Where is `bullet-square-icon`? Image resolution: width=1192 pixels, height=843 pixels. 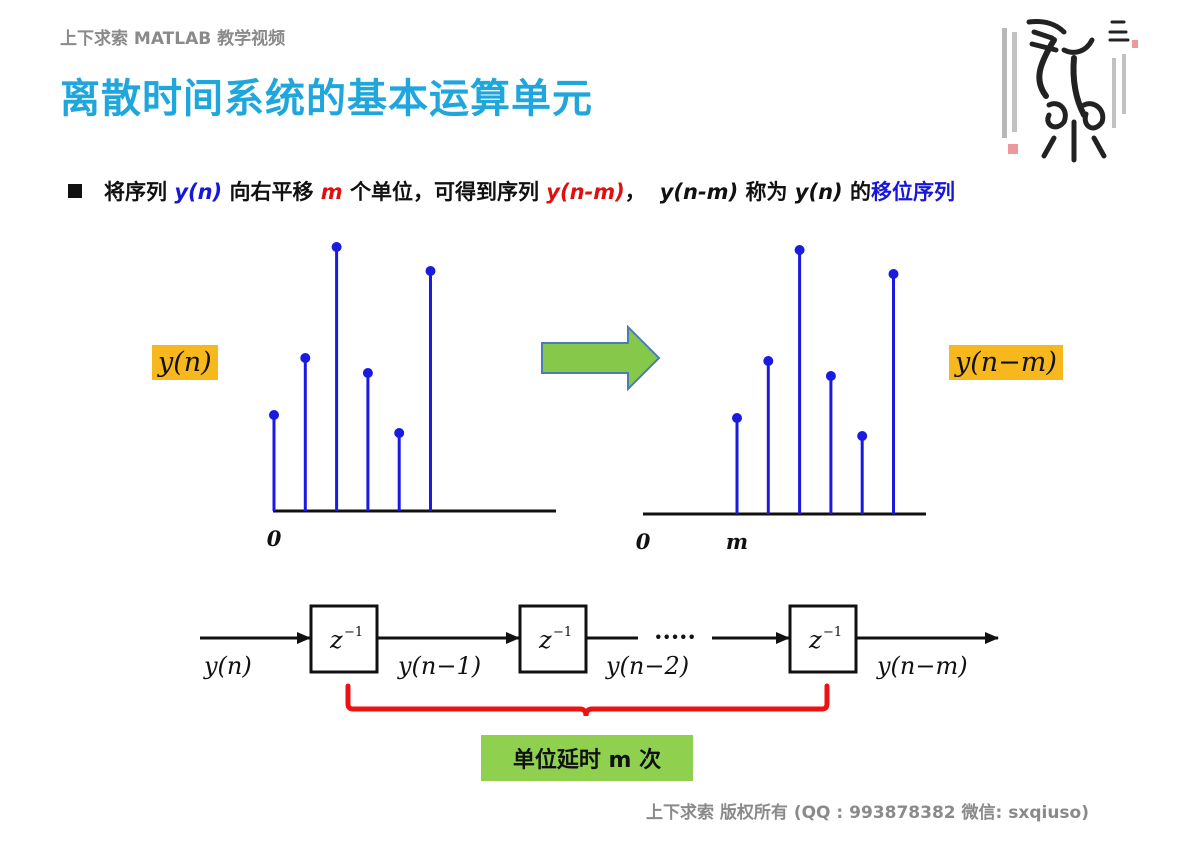 bullet-square-icon is located at coordinates (75, 191).